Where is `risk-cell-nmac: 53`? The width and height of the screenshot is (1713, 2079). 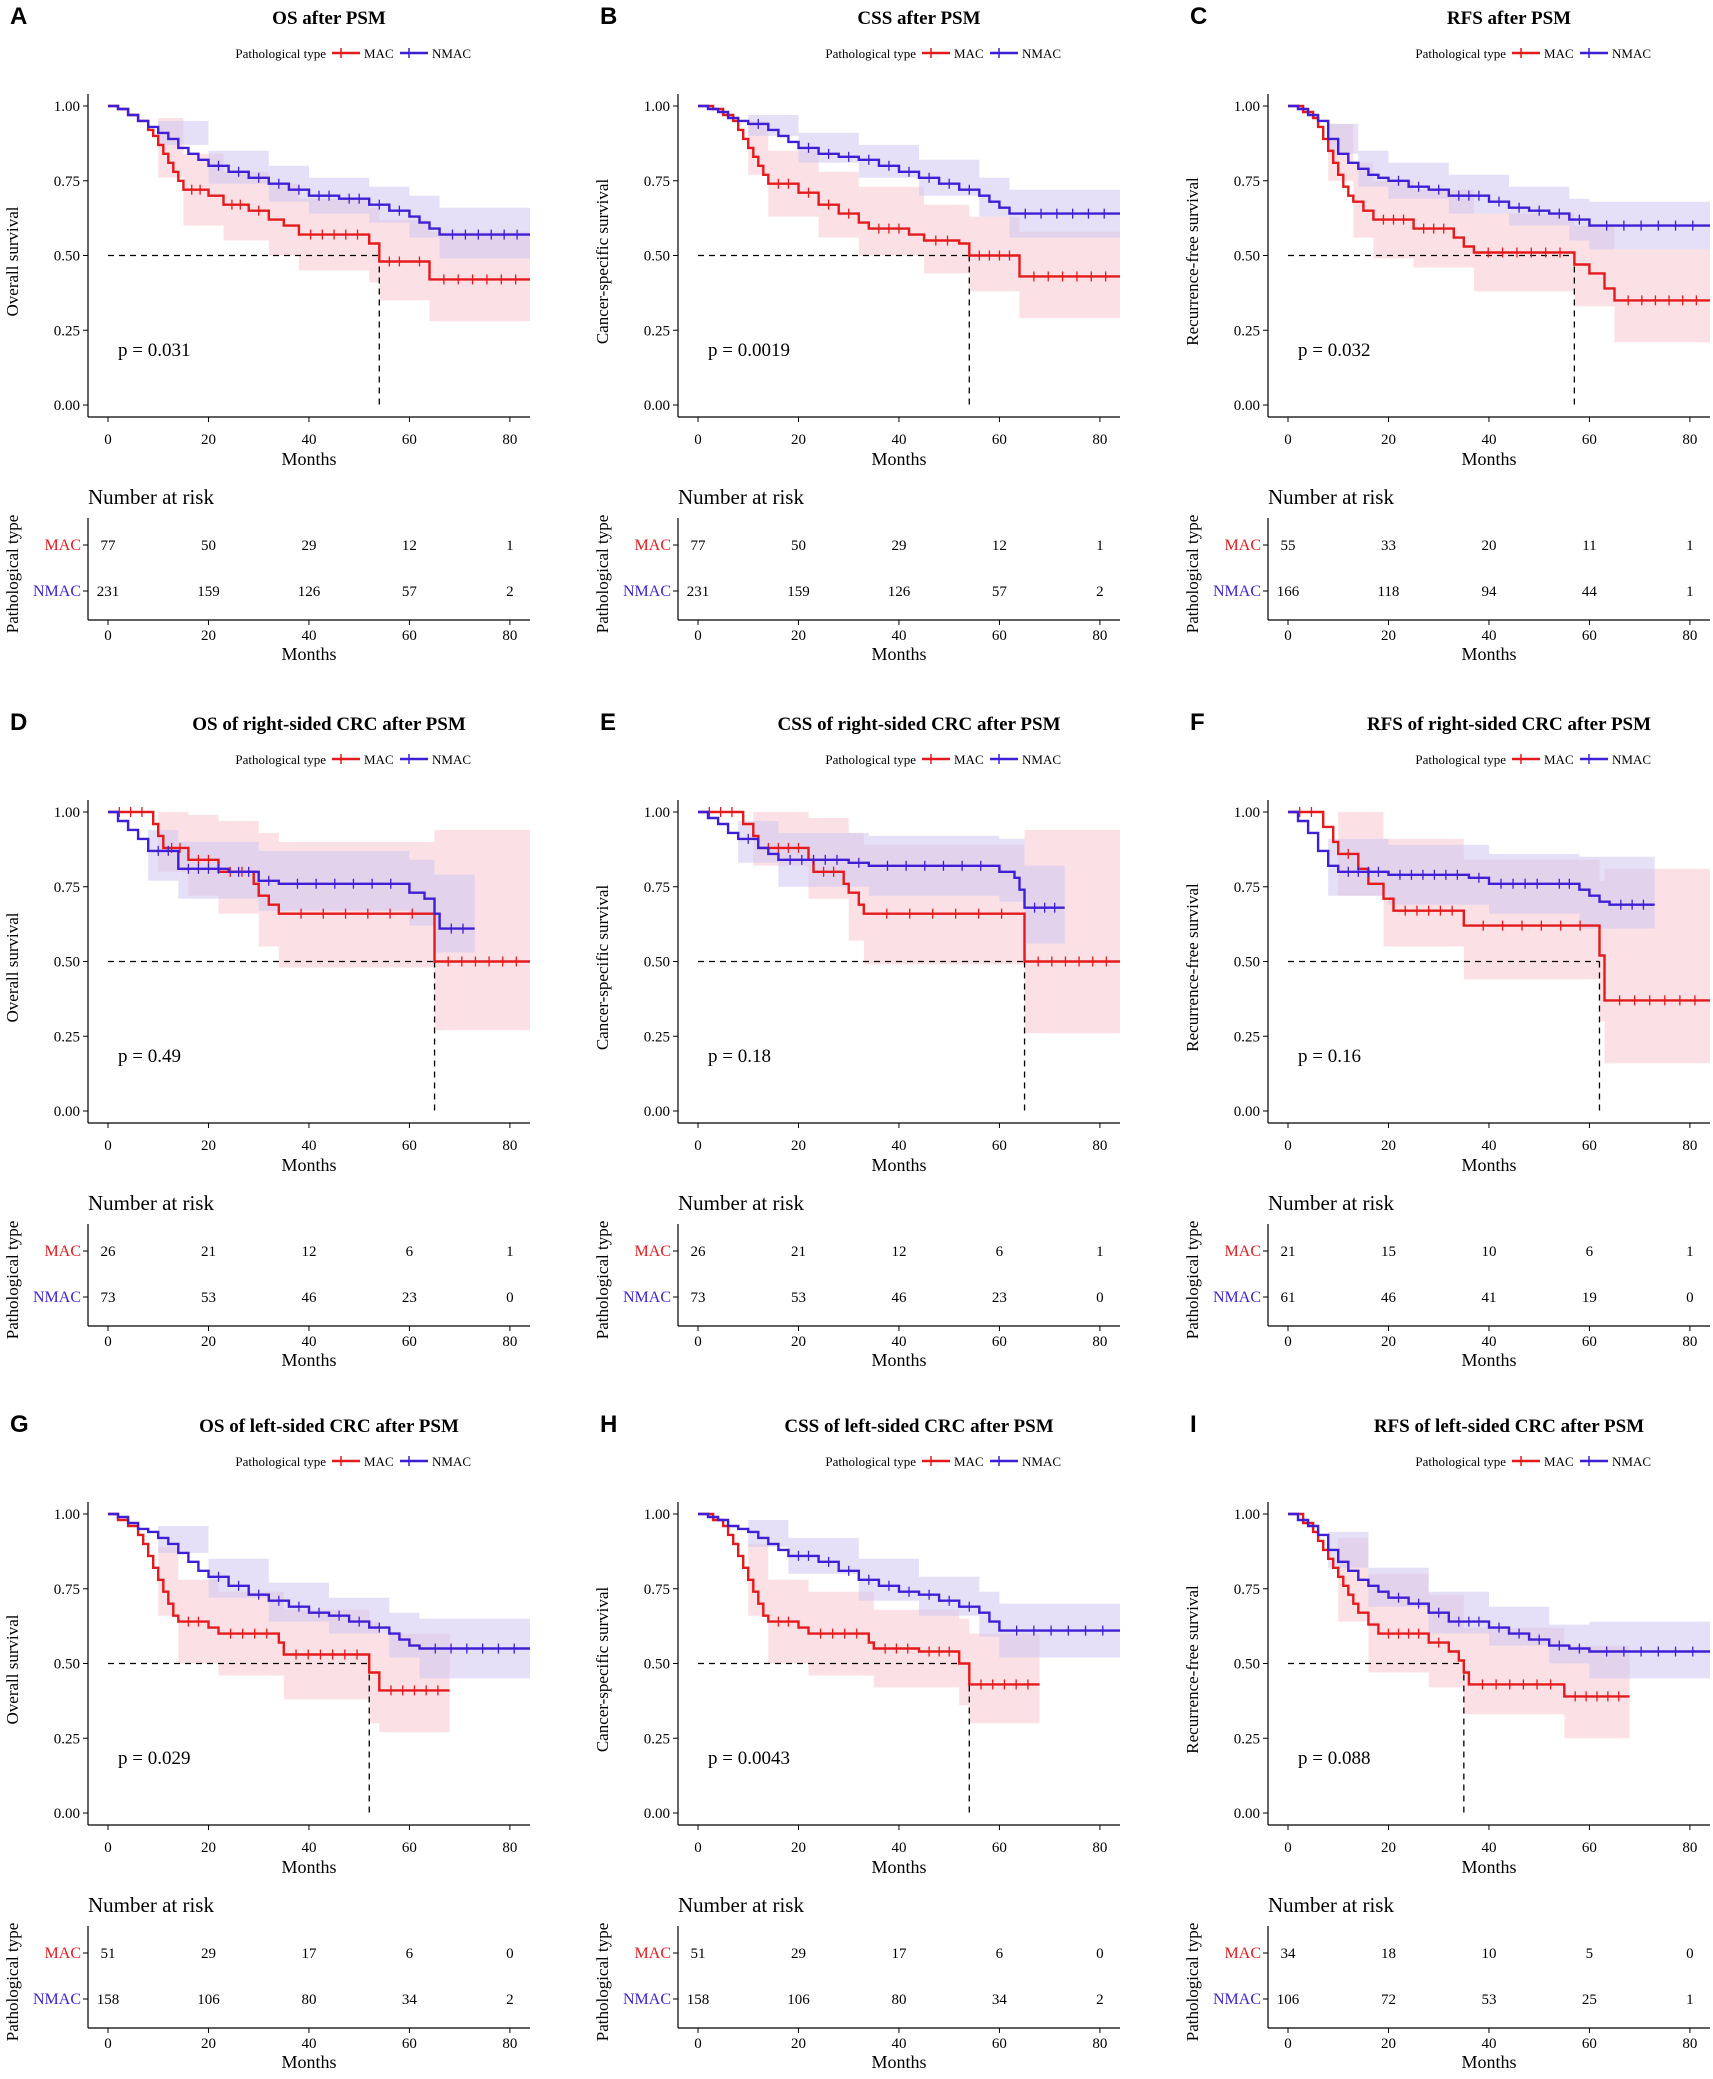 risk-cell-nmac: 53 is located at coordinates (1488, 2000).